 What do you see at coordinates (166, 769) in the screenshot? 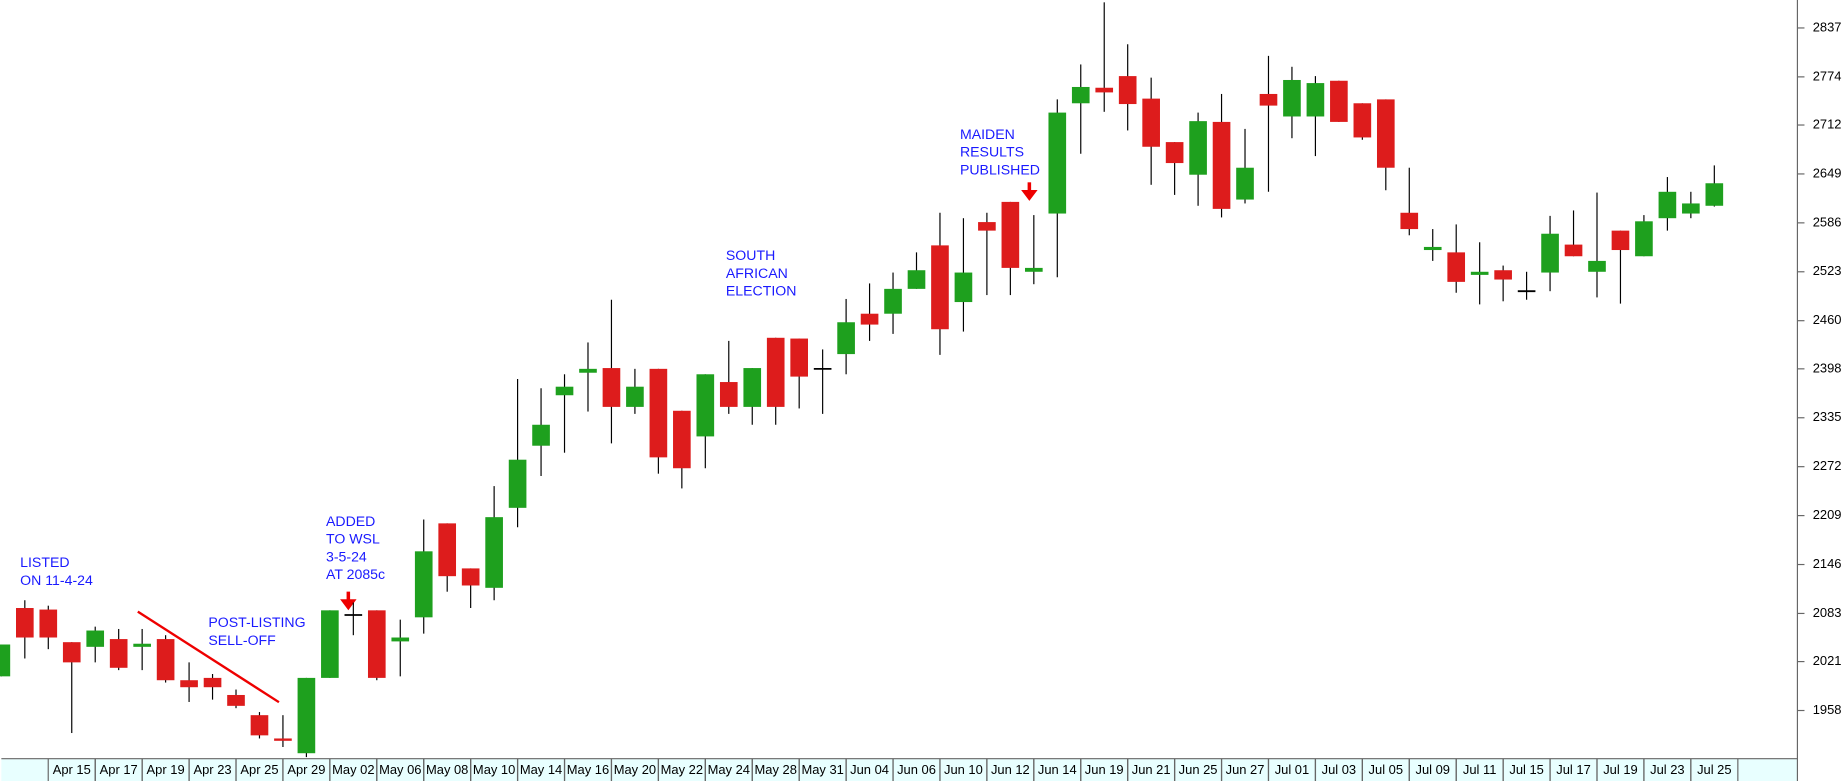
I see `x-tick-label: Apr 19` at bounding box center [166, 769].